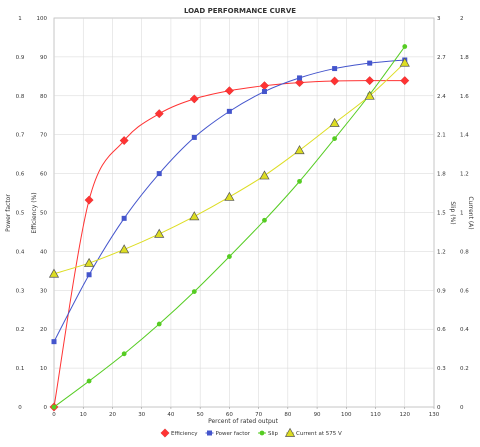 The height and width of the screenshot is (447, 480). Describe the element at coordinates (434, 415) in the screenshot. I see `x-tick-label: 130` at that location.